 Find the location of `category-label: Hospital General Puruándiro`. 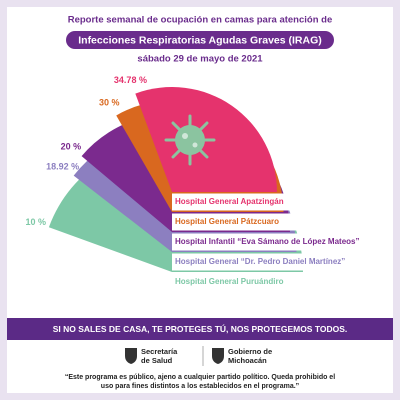

category-label: Hospital General Puruándiro is located at coordinates (229, 281).